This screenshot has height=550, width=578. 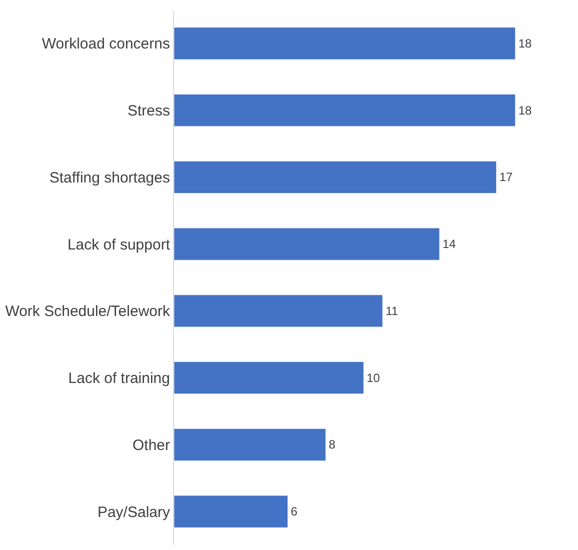 I want to click on y-tick-label: Stress, so click(x=148, y=111).